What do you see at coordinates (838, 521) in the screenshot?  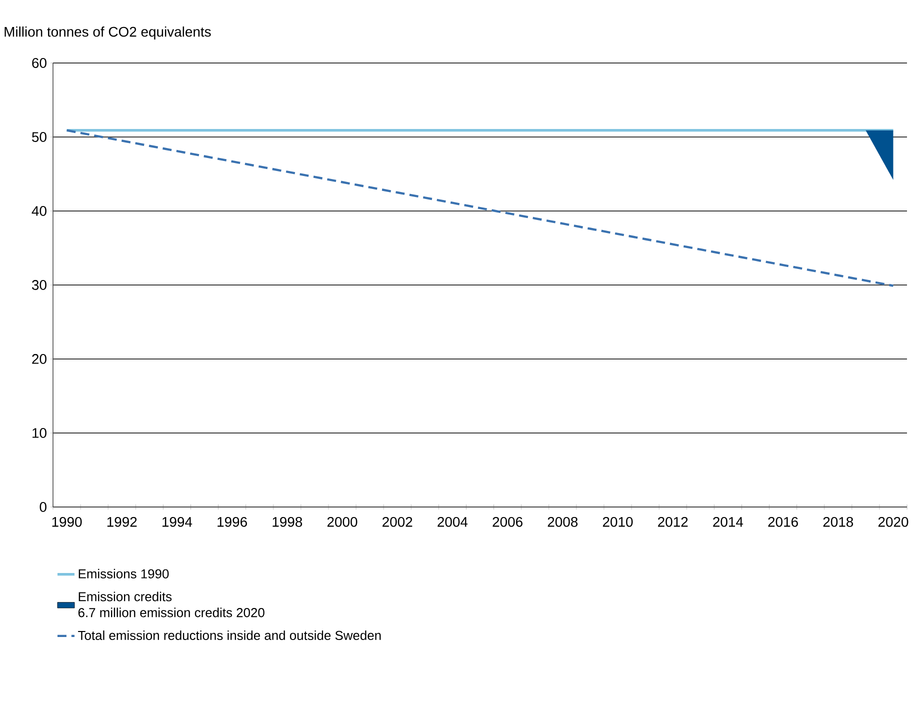 I see `x-tick-label: 2018` at bounding box center [838, 521].